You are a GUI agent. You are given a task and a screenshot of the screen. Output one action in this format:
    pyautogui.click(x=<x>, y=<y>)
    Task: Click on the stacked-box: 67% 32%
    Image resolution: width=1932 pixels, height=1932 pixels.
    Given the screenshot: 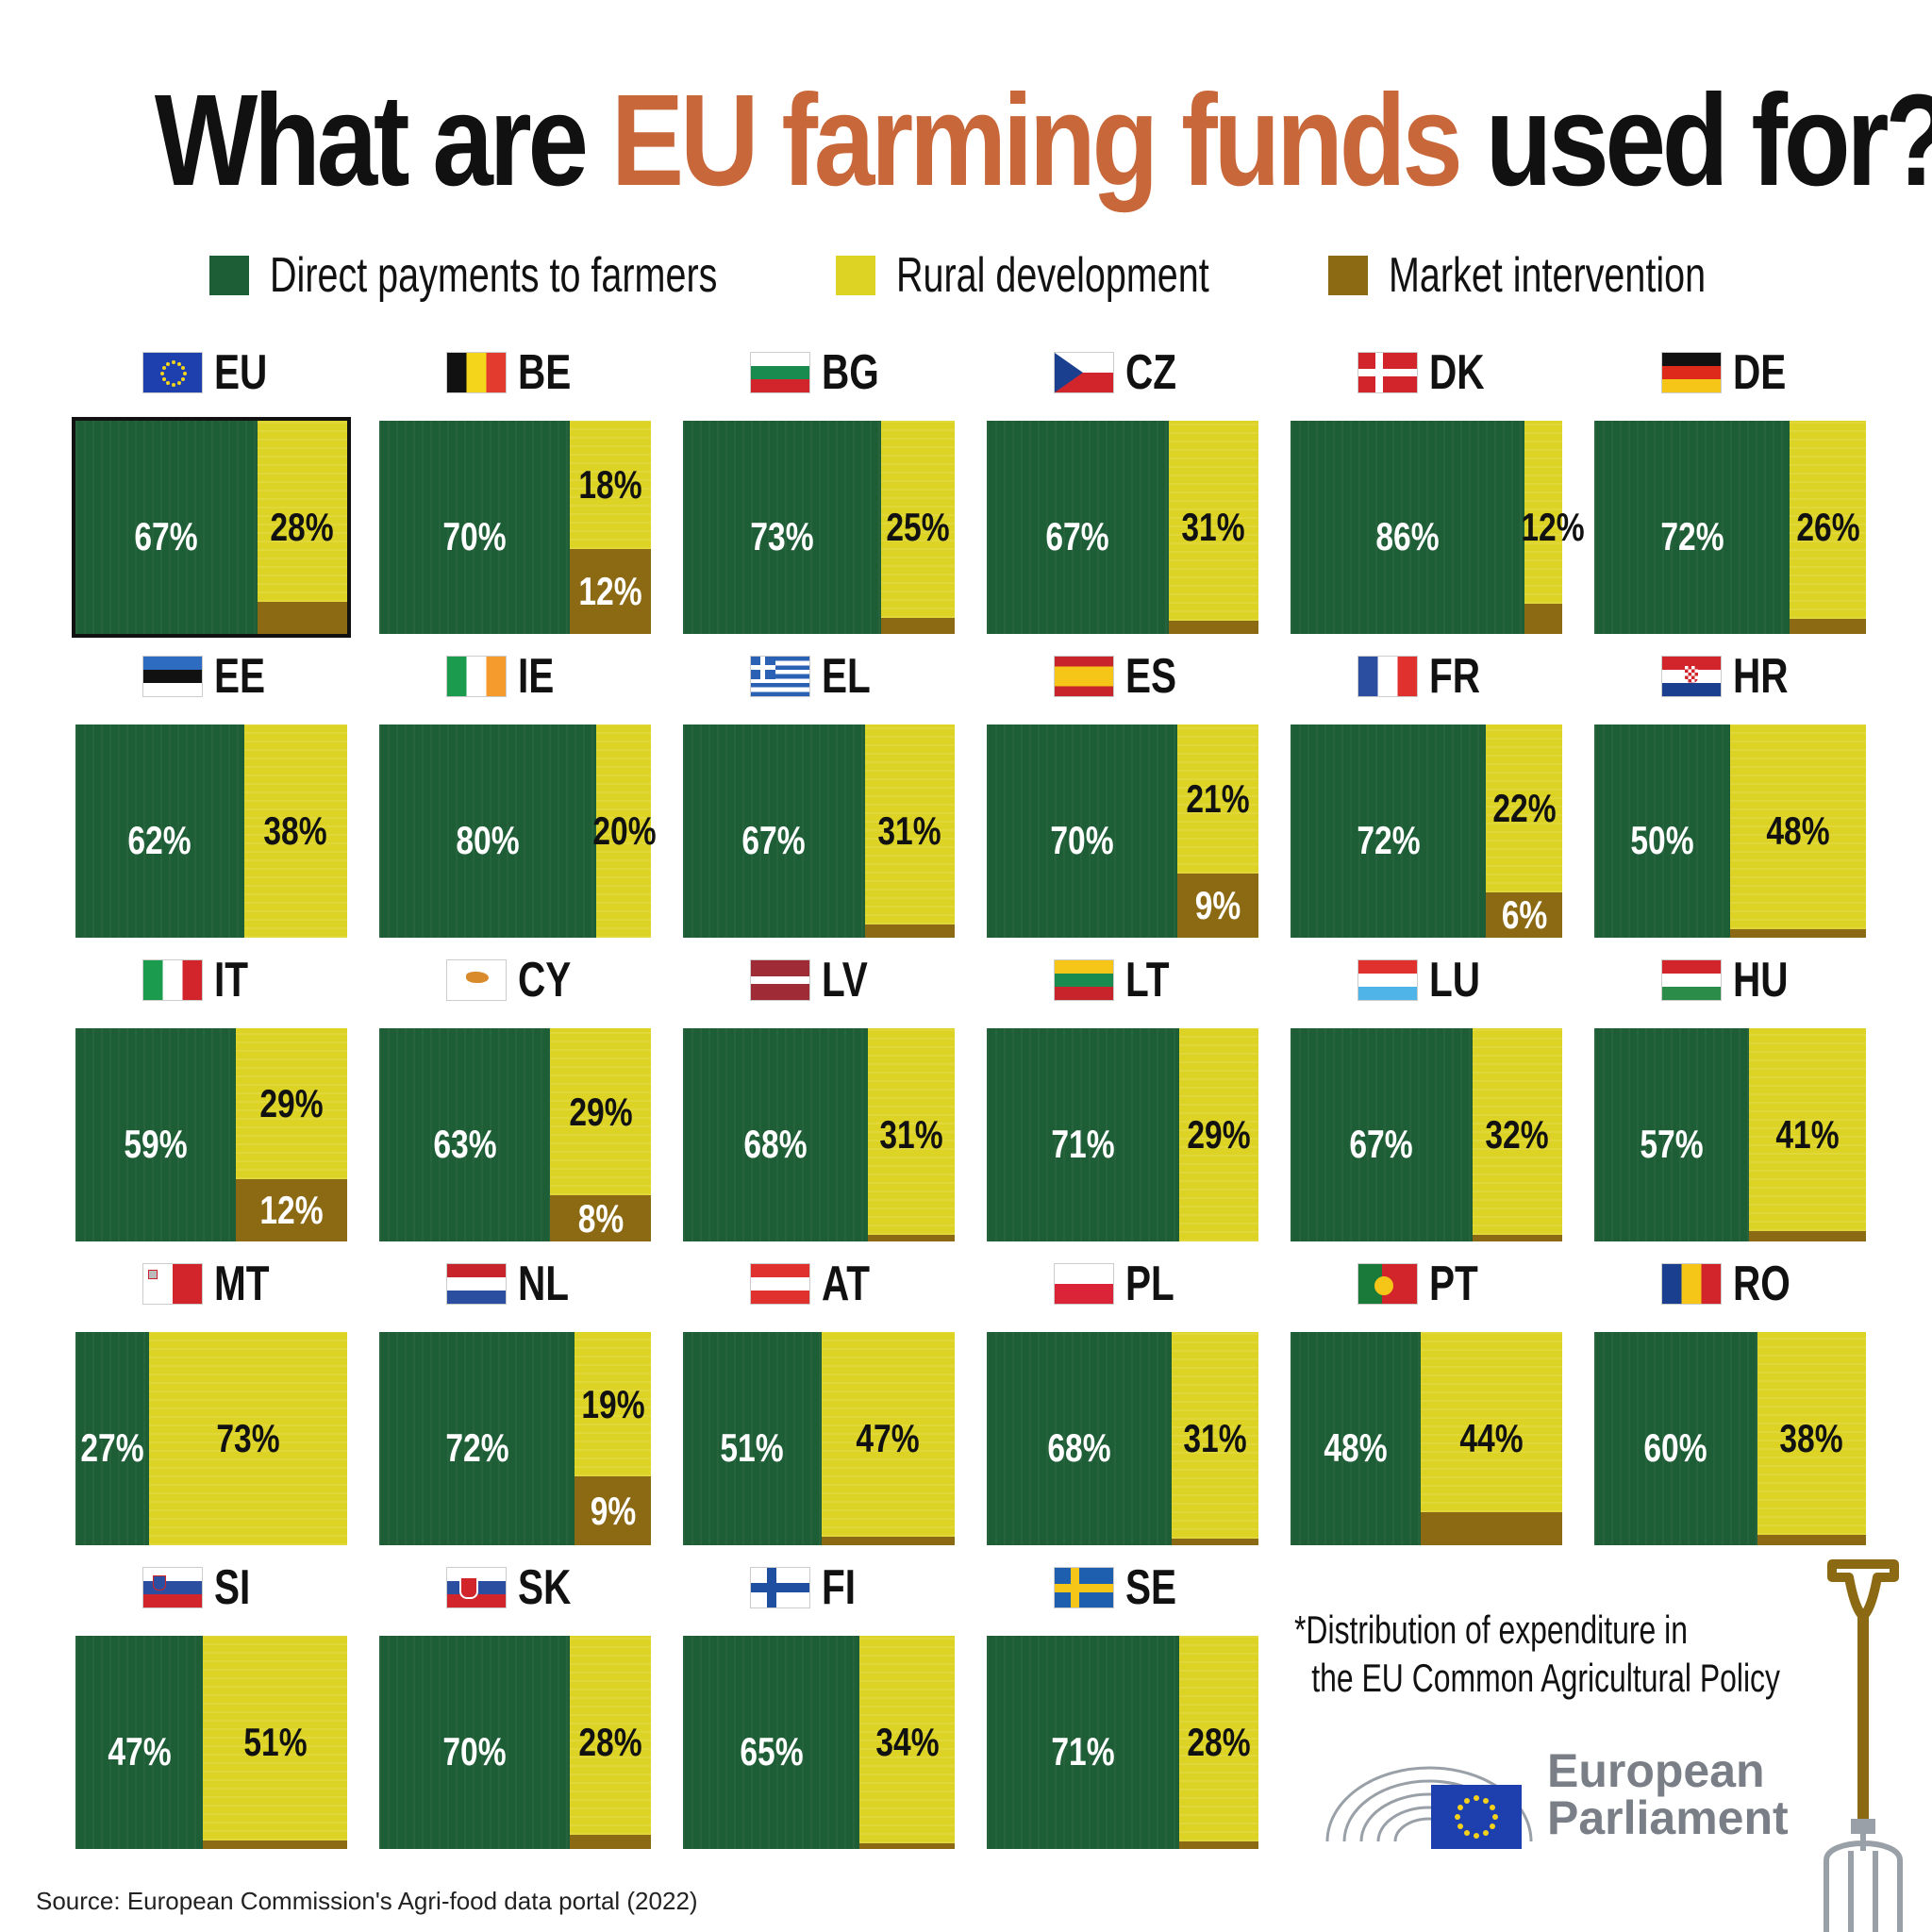 What is the action you would take?
    pyautogui.click(x=1427, y=1135)
    